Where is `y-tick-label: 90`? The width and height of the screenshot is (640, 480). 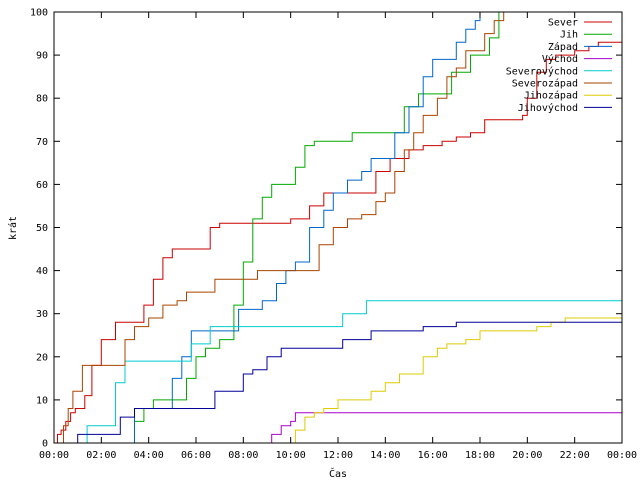
y-tick-label: 90 is located at coordinates (42, 56).